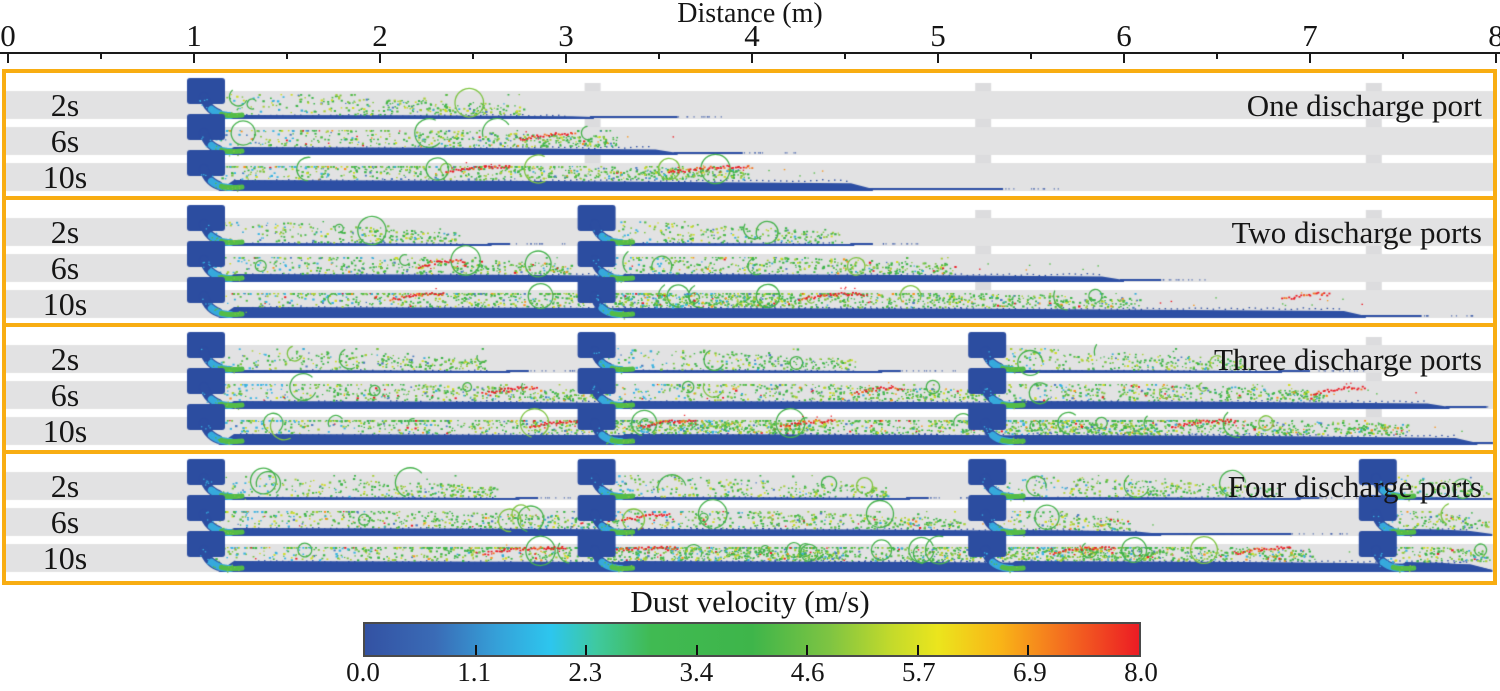 This screenshot has width=1500, height=691. Describe the element at coordinates (1348, 359) in the screenshot. I see `panel-label-three-ports: Three discharge ports` at that location.